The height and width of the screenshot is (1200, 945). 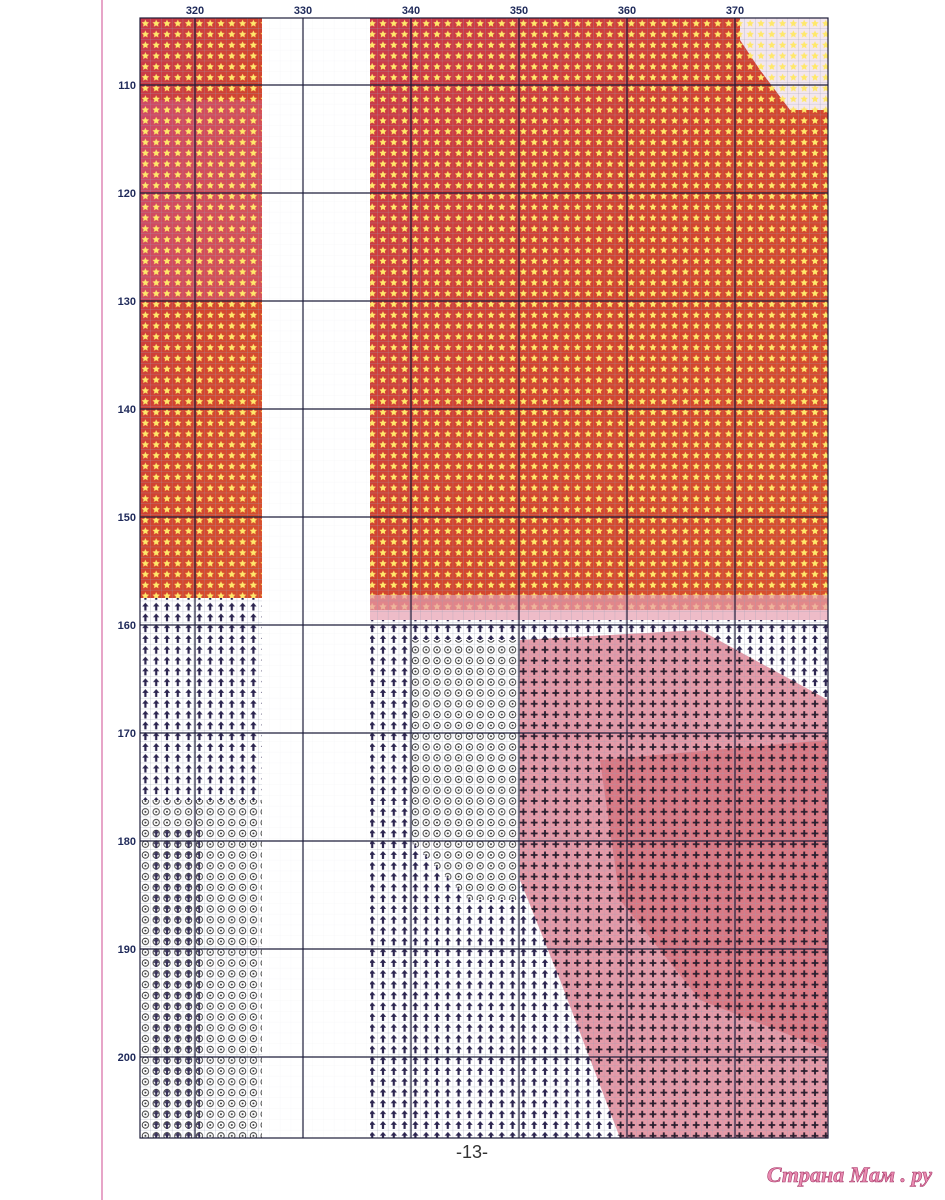 I want to click on column-label: 330, so click(x=303, y=11).